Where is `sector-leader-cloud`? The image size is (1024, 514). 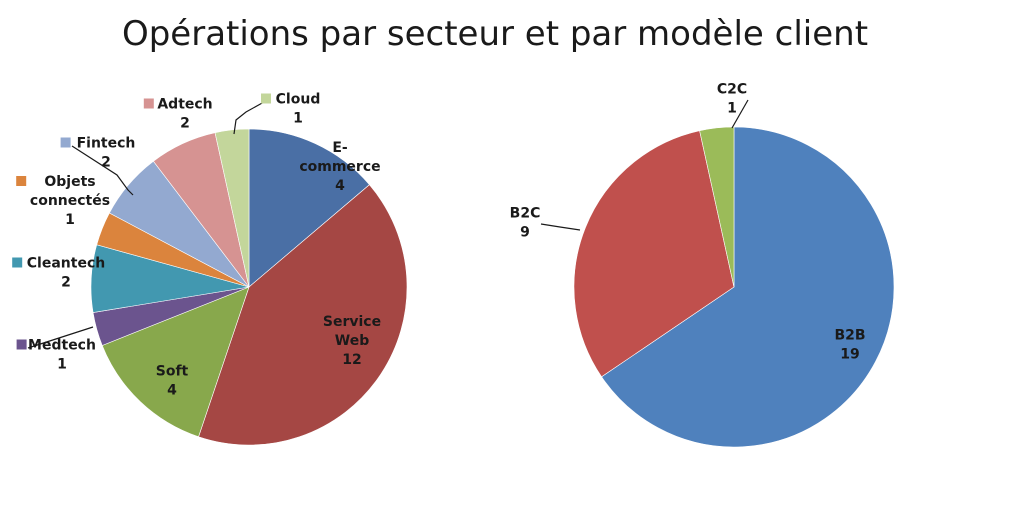 sector-leader-cloud is located at coordinates (249, 118).